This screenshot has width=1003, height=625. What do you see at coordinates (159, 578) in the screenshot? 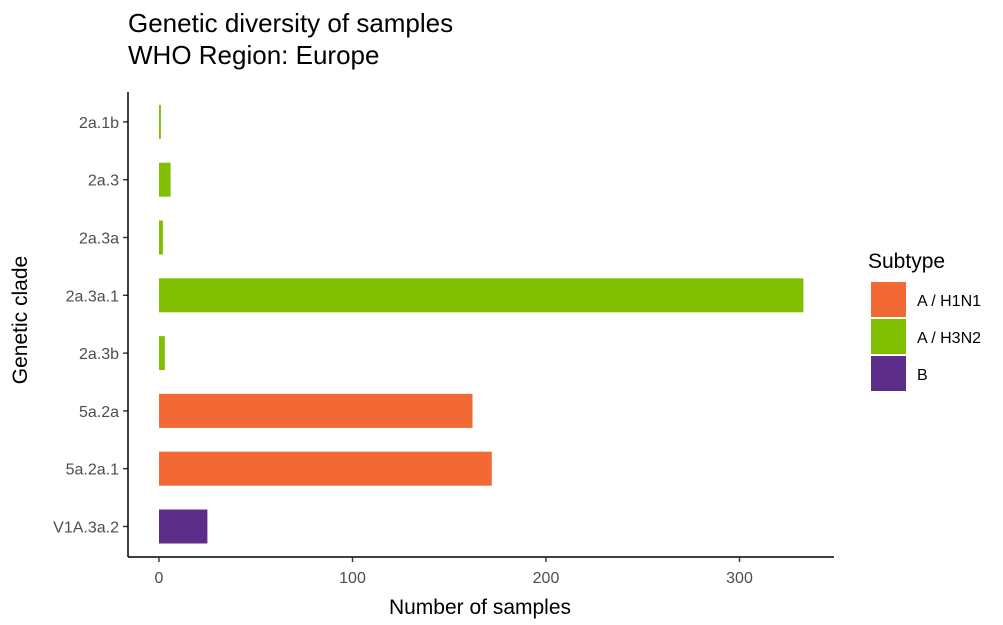
I see `x-tick-label: 0` at bounding box center [159, 578].